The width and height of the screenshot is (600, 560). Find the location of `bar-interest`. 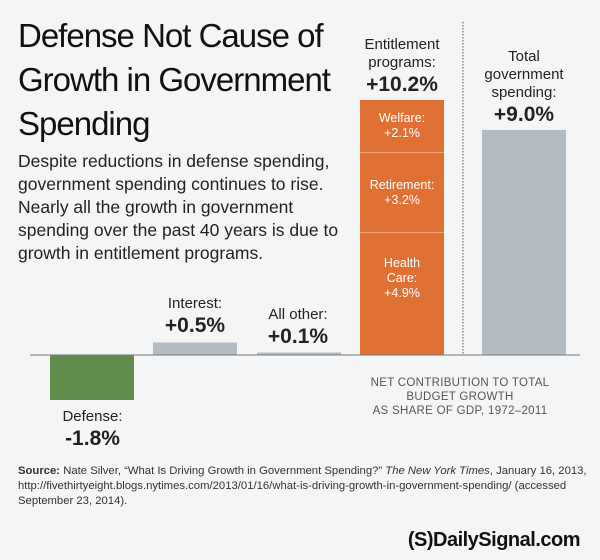

bar-interest is located at coordinates (195, 348).